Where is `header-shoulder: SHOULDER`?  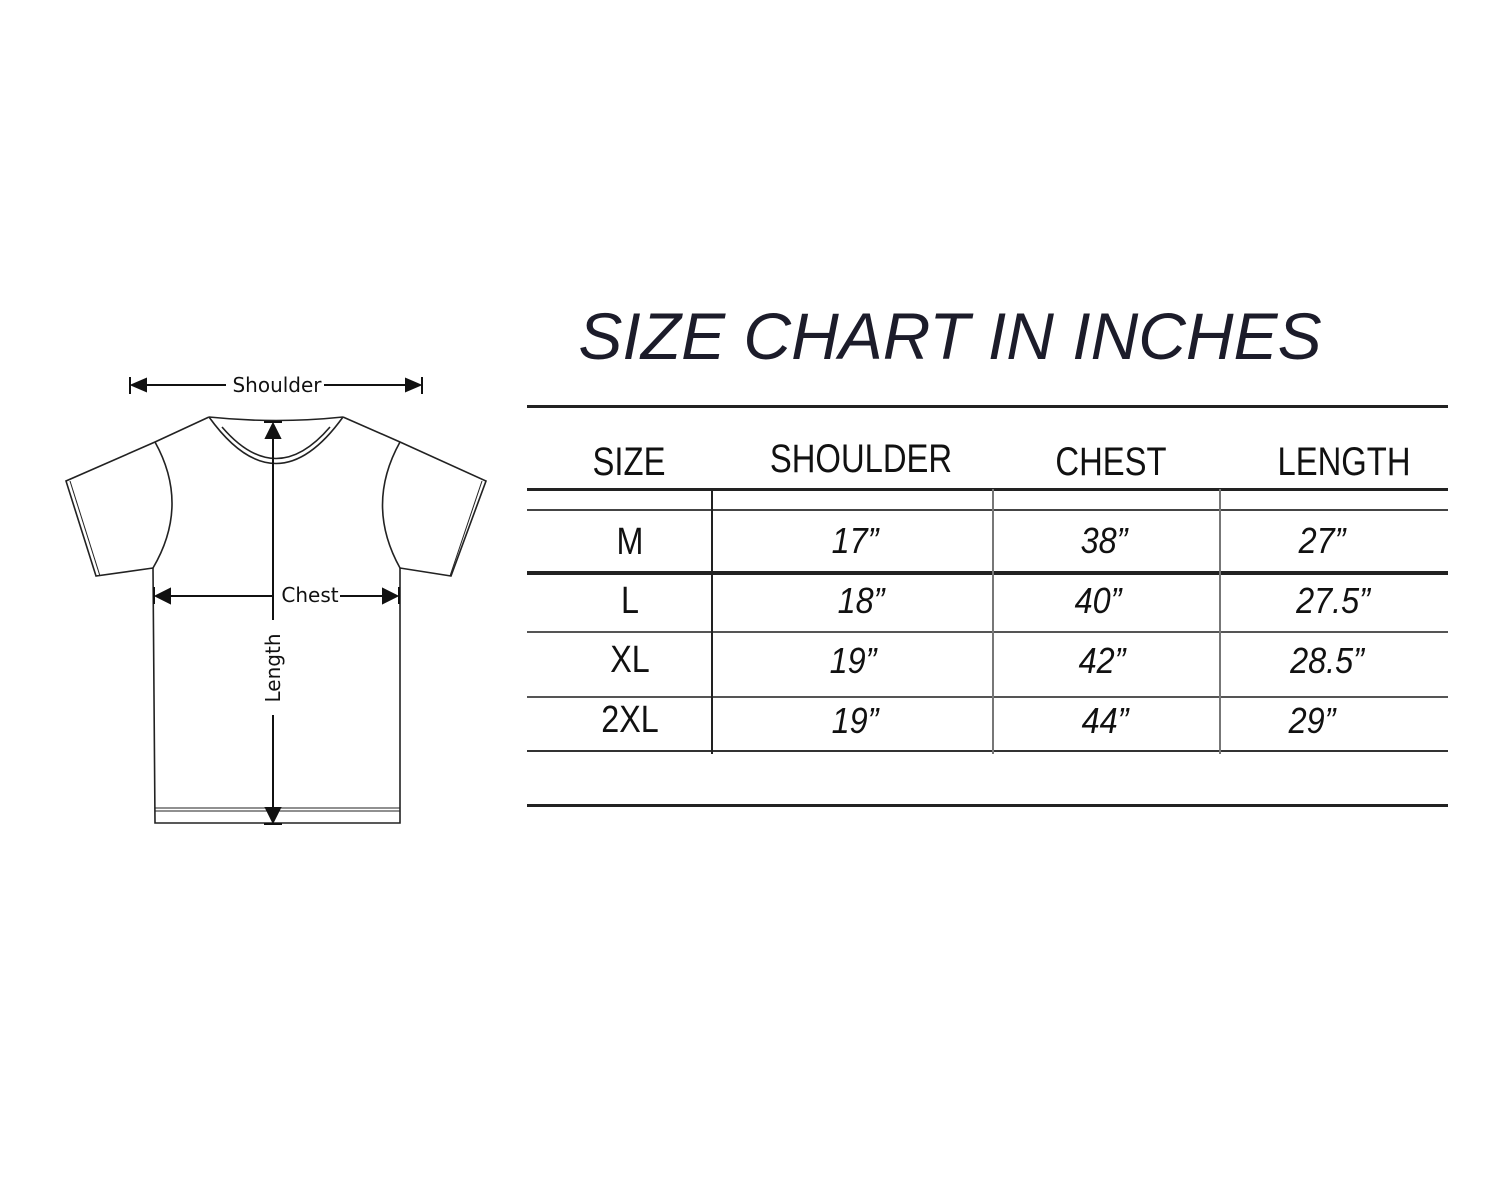
header-shoulder: SHOULDER is located at coordinates (861, 459).